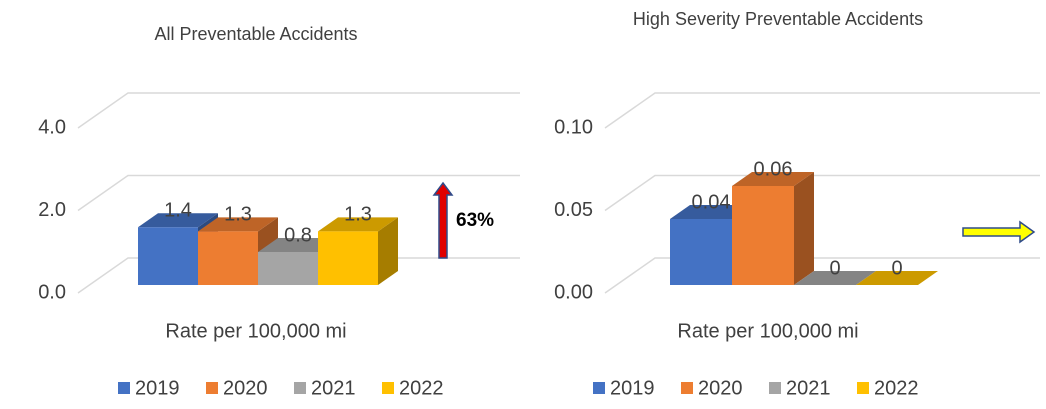 This screenshot has width=1046, height=409. I want to click on data-label: 0.06, so click(773, 169).